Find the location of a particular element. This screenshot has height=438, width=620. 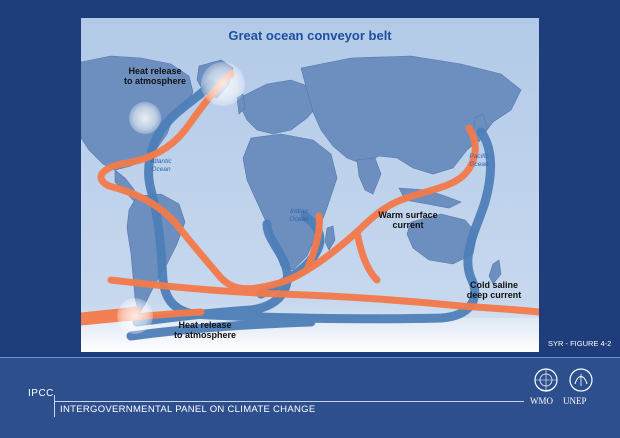

label-cold-deep: Cold saline deep current is located at coordinates (494, 290).